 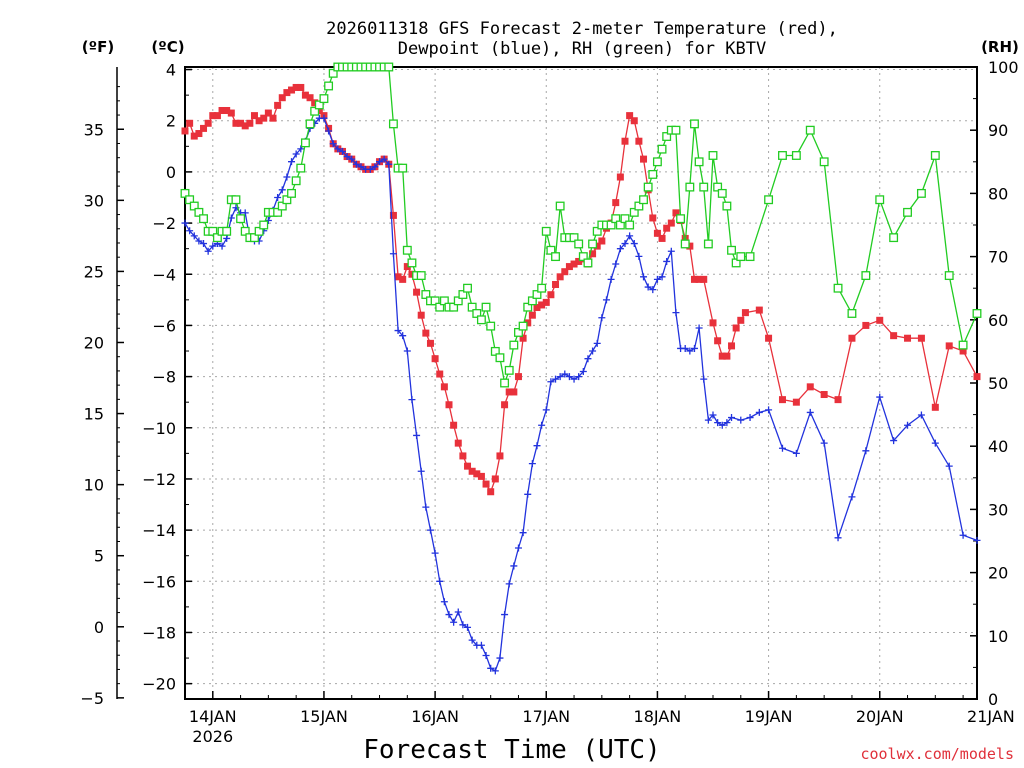 What do you see at coordinates (998, 636) in the screenshot?
I see `rh-tick-label: 10` at bounding box center [998, 636].